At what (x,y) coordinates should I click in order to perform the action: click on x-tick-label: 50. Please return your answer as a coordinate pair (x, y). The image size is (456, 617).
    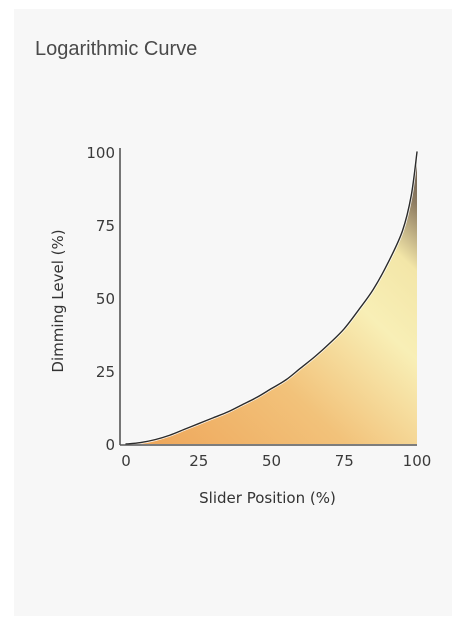
    Looking at the image, I should click on (271, 461).